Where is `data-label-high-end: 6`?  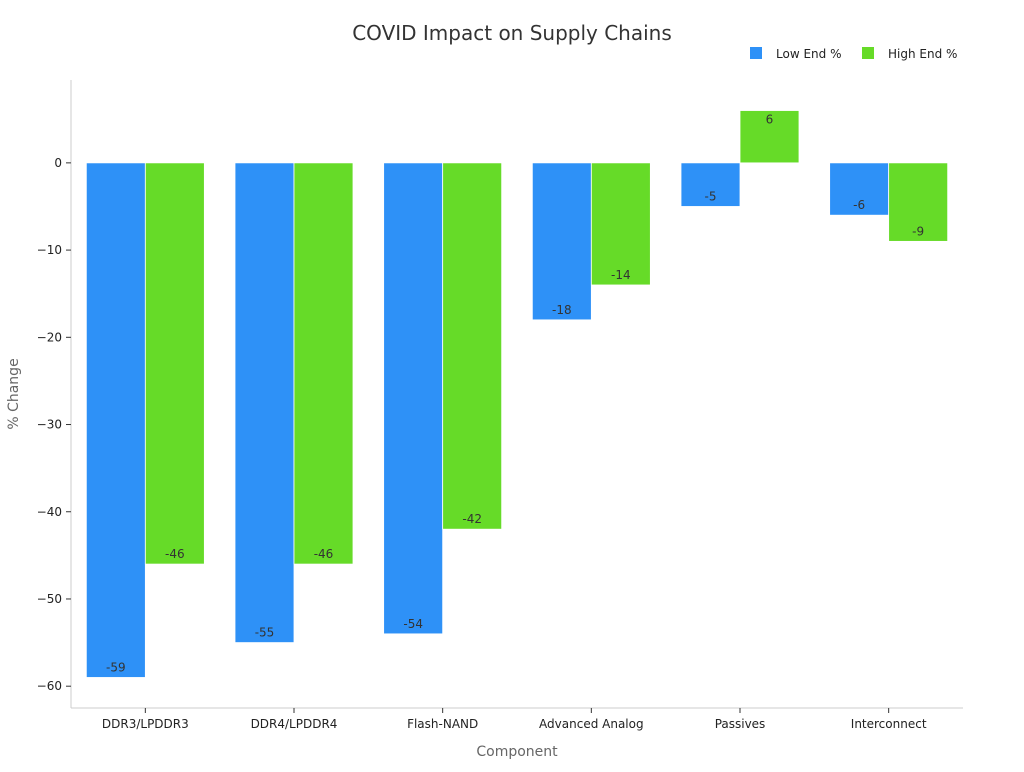
data-label-high-end: 6 is located at coordinates (770, 120).